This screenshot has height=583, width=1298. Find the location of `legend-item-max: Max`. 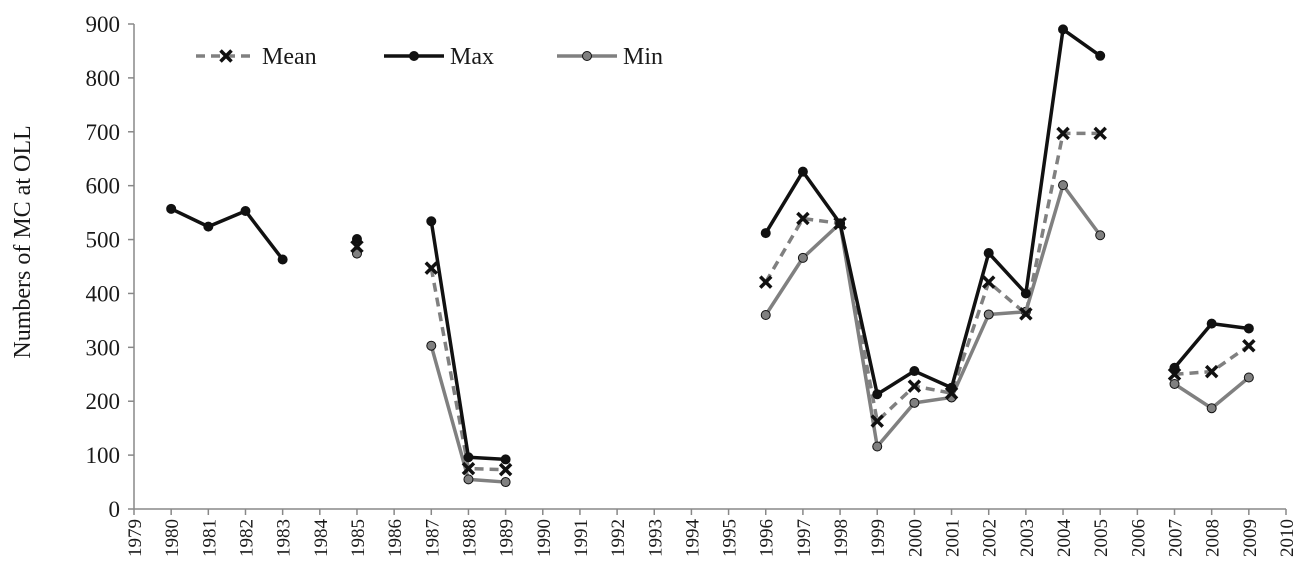

legend-item-max: Max is located at coordinates (439, 57).